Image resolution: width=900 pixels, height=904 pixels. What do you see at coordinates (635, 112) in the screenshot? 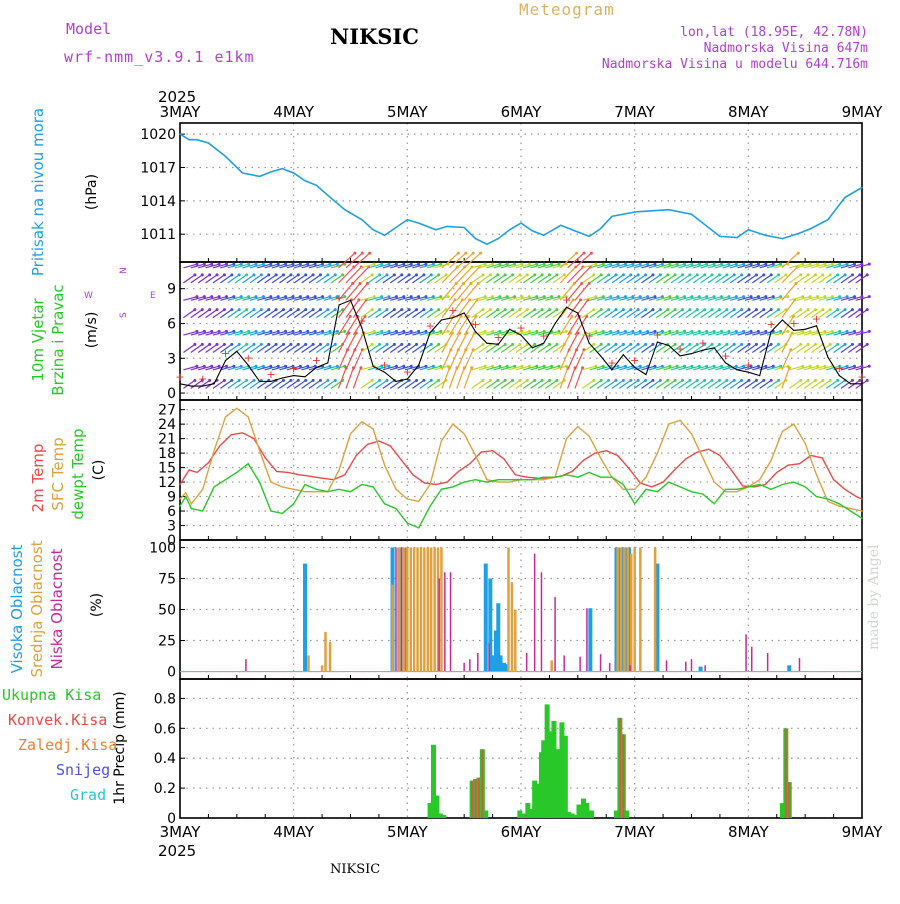
I see `x-tick-label-top: 7MAY` at bounding box center [635, 112].